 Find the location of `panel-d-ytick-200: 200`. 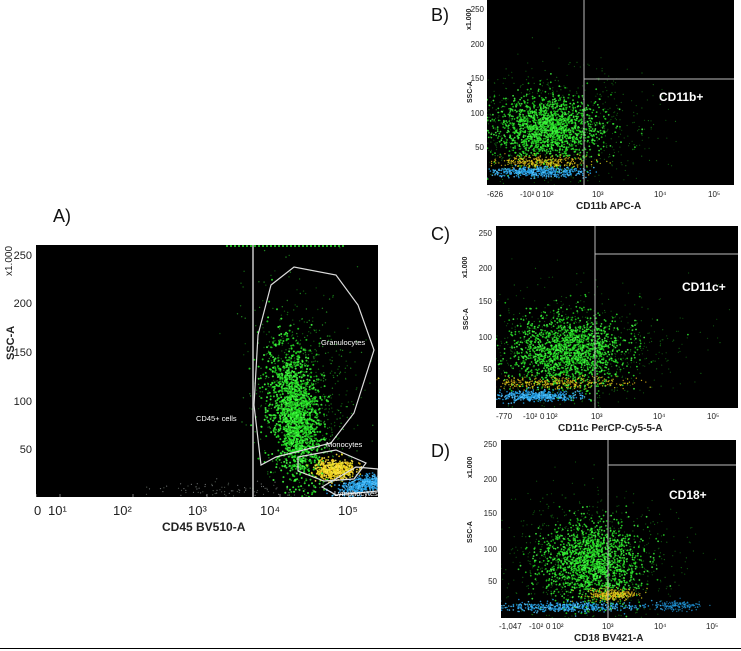

panel-d-ytick-200: 200 is located at coordinates (490, 479).